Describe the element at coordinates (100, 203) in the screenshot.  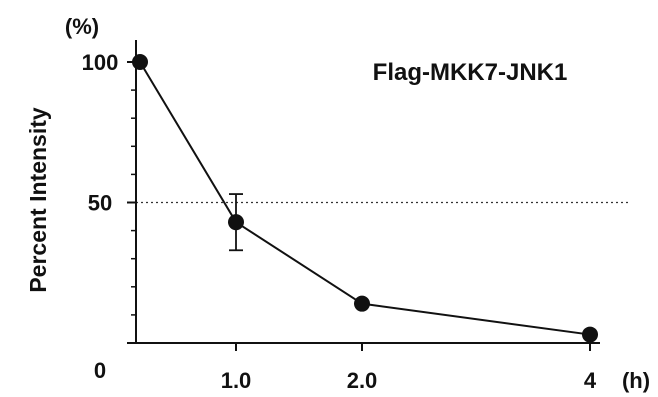
I see `y-tick-label-50: 50` at that location.